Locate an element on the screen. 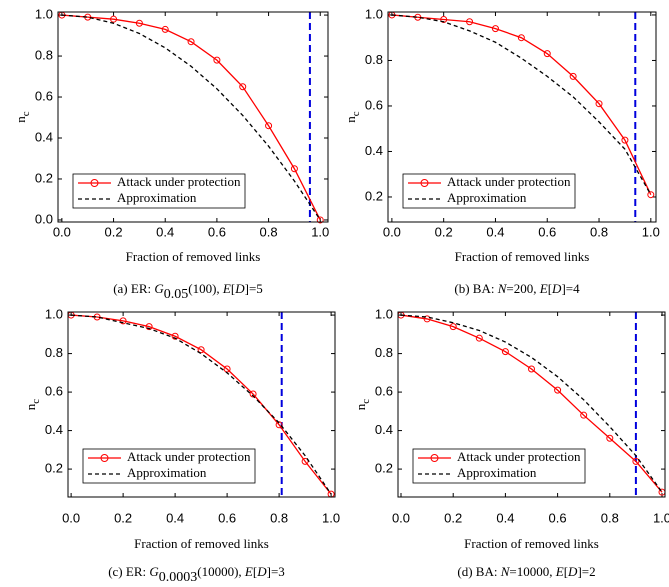 The image size is (669, 587). caption-part: G is located at coordinates (154, 571).